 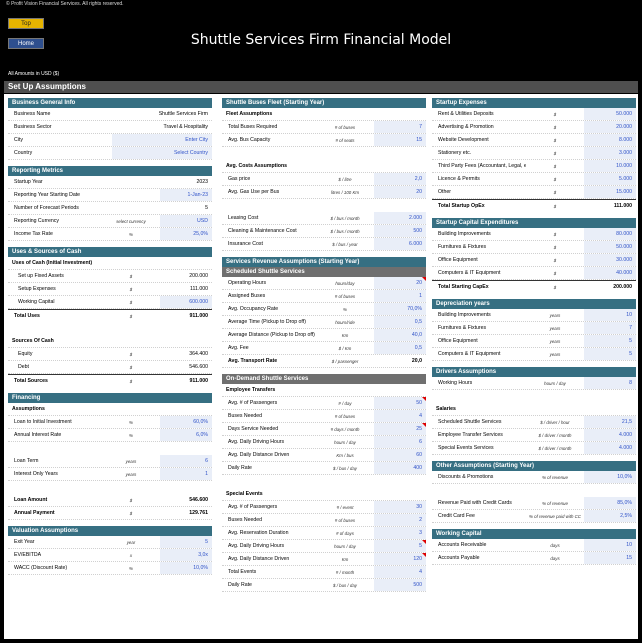 I want to click on input-cell: 3, so click(x=400, y=533).